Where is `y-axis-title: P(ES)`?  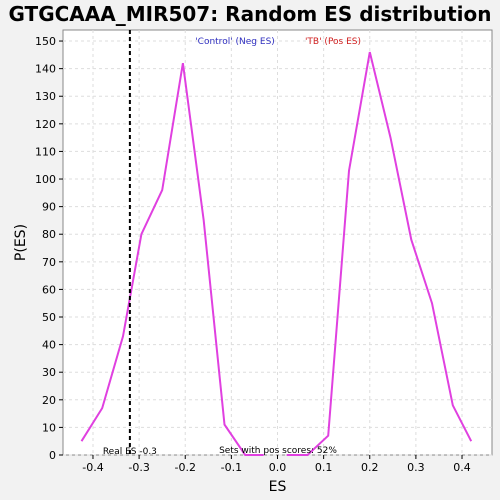
y-axis-title: P(ES) is located at coordinates (21, 242).